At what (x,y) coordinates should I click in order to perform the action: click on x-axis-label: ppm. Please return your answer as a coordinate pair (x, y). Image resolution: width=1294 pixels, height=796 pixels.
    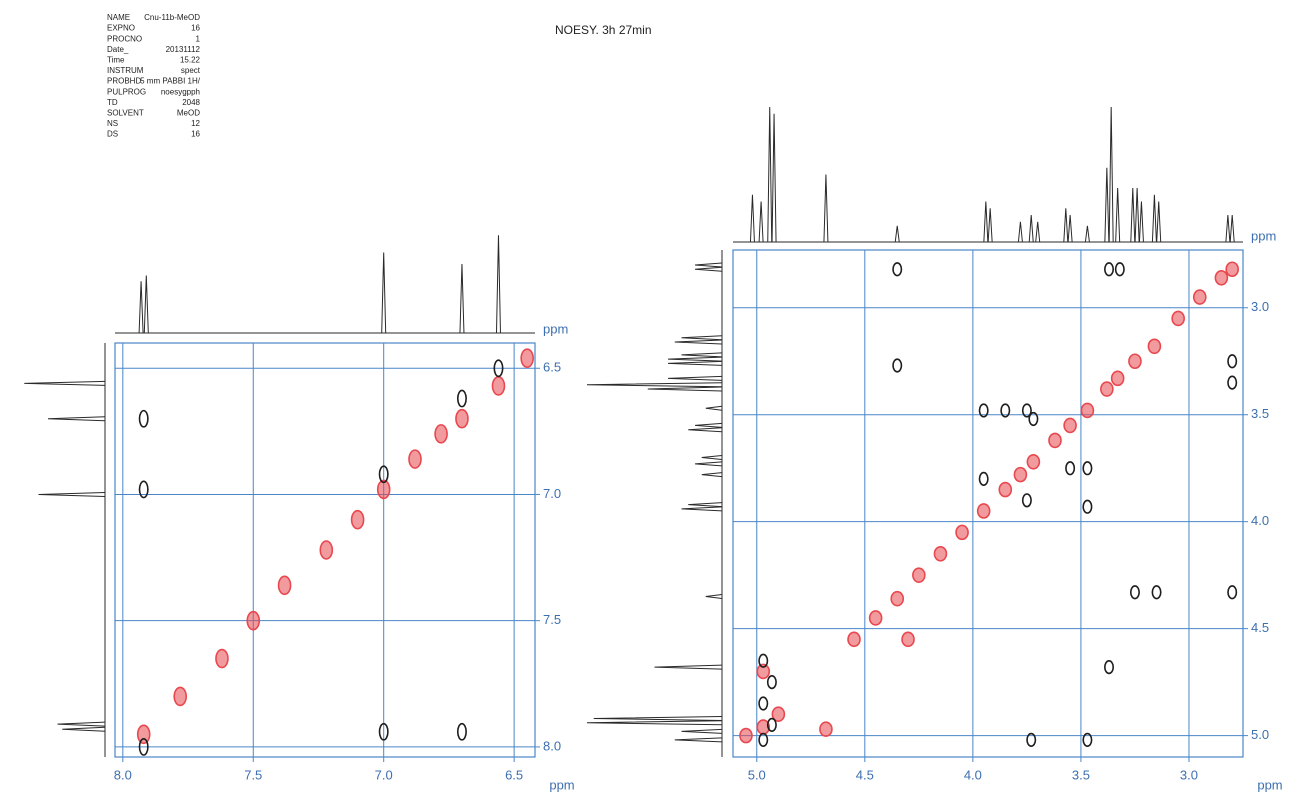
    Looking at the image, I should click on (561, 784).